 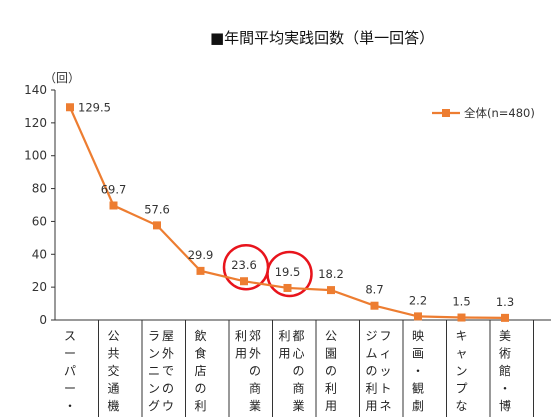 I want to click on data-label: 23.6, so click(x=244, y=265).